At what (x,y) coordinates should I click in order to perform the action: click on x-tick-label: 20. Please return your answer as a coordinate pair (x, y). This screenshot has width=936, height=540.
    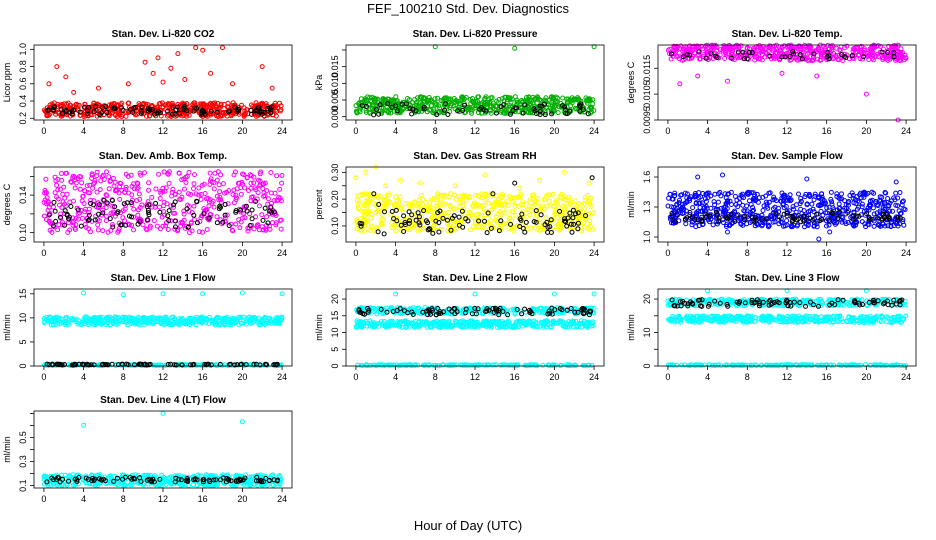
    Looking at the image, I should click on (242, 377).